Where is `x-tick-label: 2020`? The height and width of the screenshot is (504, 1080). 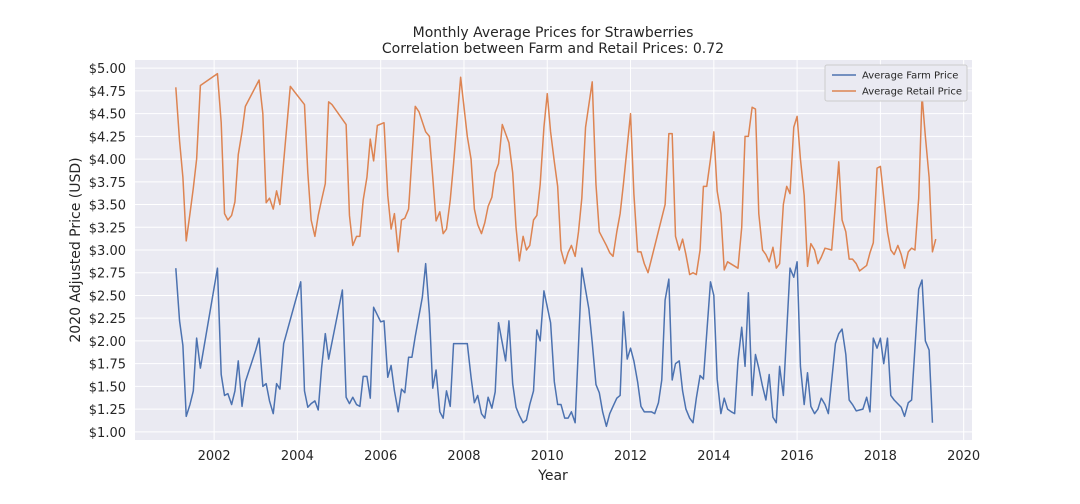
x-tick-label: 2020 is located at coordinates (963, 456).